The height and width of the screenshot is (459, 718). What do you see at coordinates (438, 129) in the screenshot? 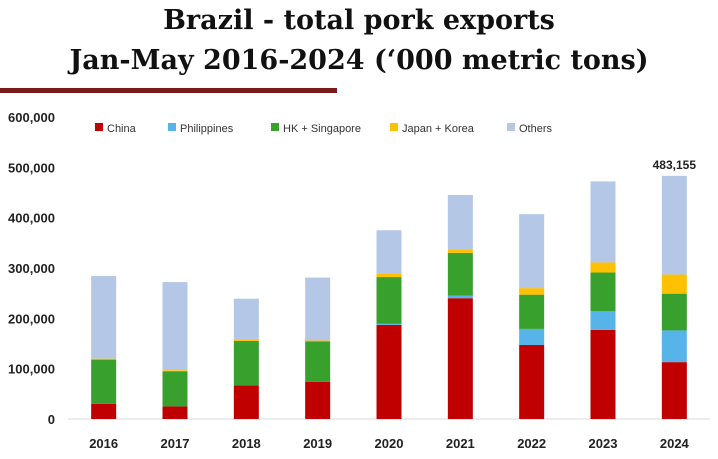
I see `legend-label: Japan + Korea` at bounding box center [438, 129].